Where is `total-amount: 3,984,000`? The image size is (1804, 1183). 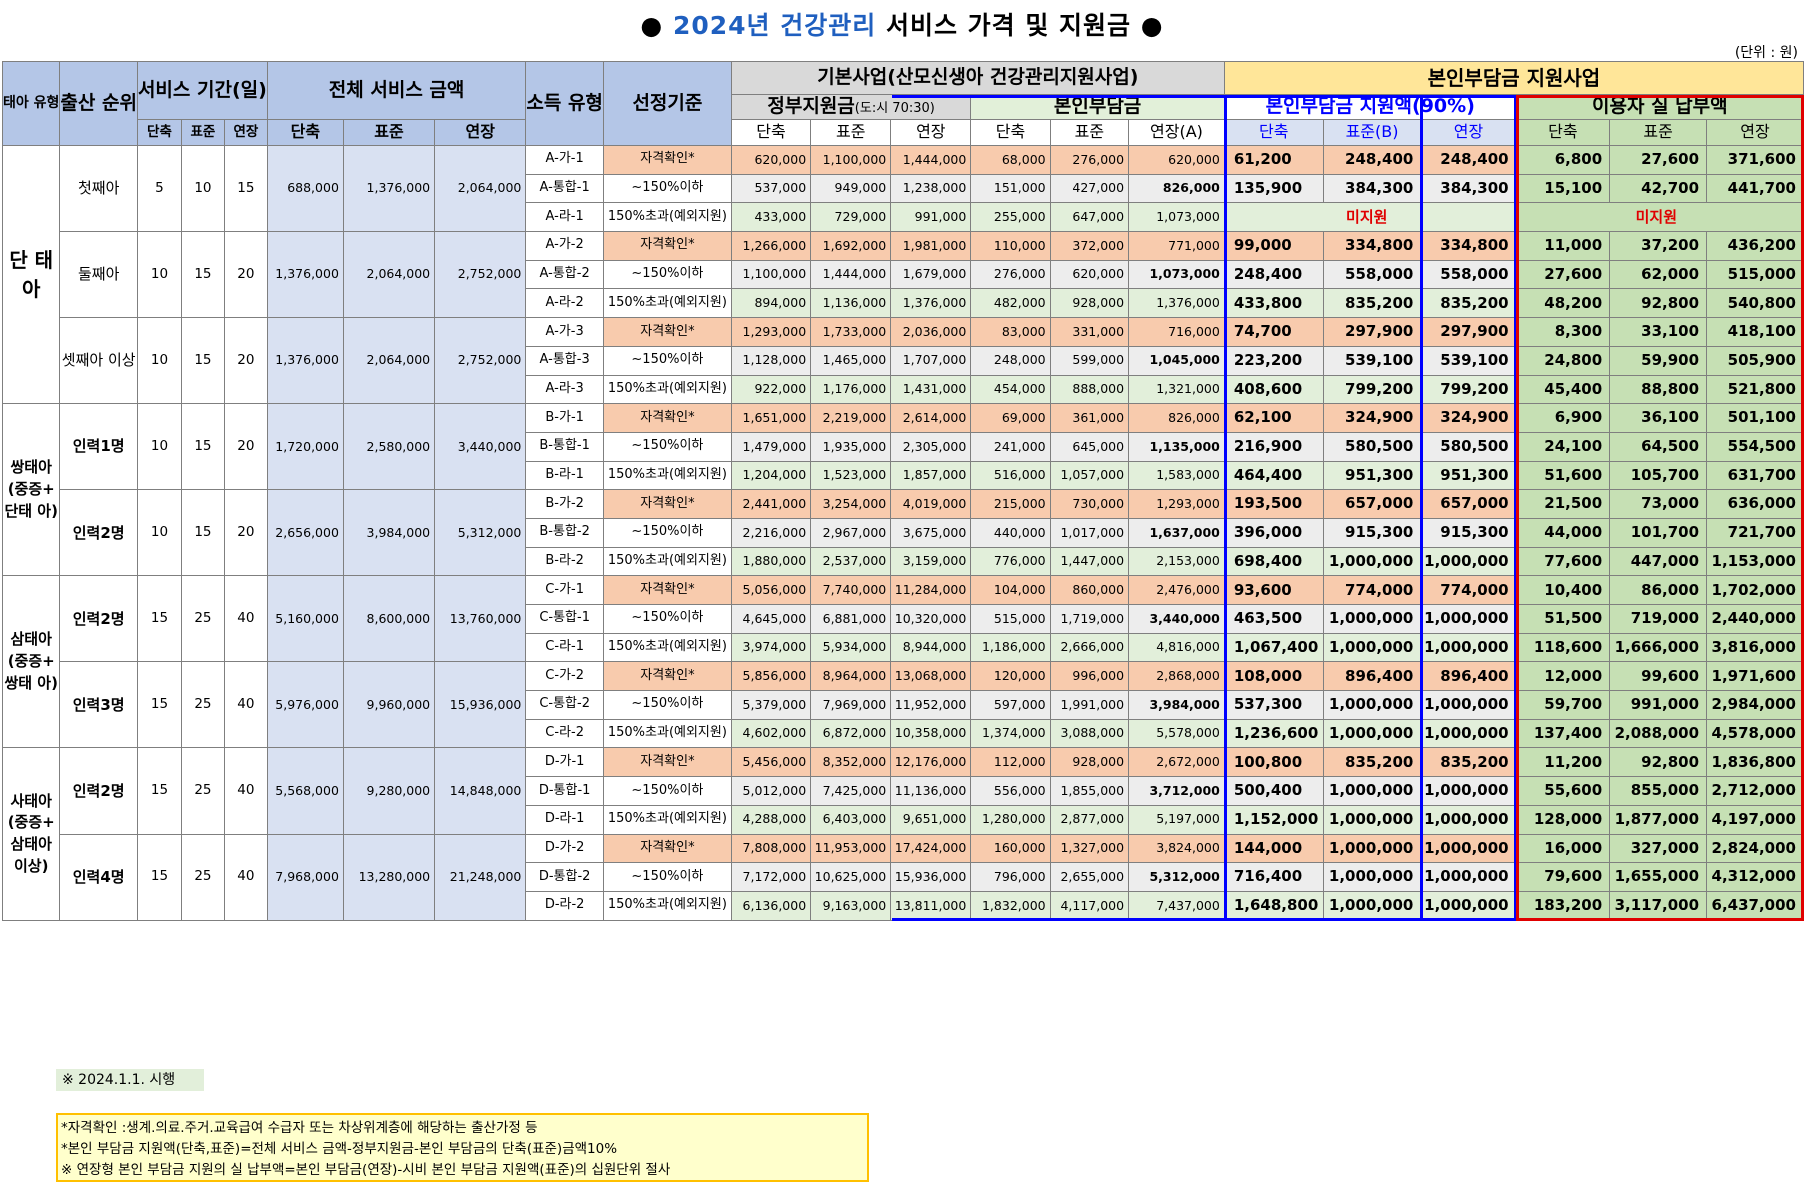 total-amount: 3,984,000 is located at coordinates (389, 533).